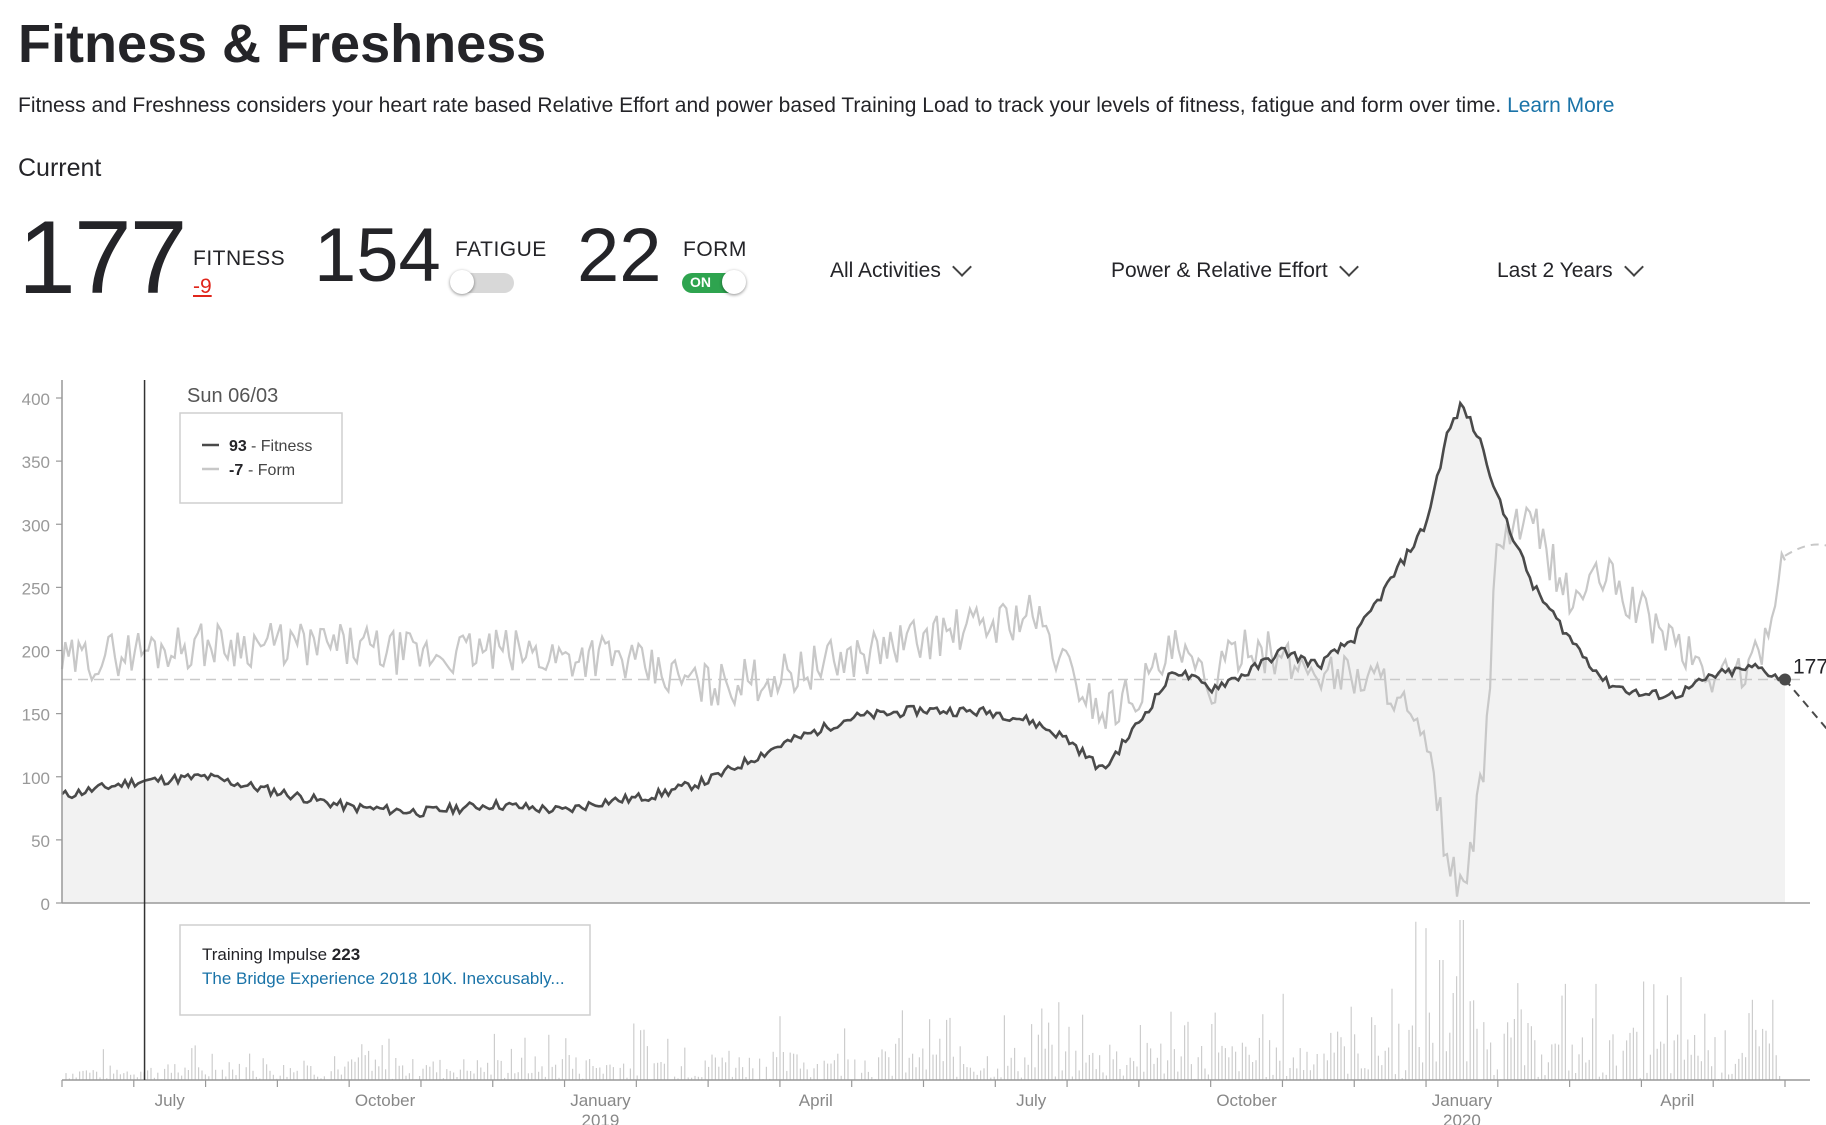 The image size is (1826, 1125). Describe the element at coordinates (885, 270) in the screenshot. I see `activities-dropdown-label: All Activities` at that location.